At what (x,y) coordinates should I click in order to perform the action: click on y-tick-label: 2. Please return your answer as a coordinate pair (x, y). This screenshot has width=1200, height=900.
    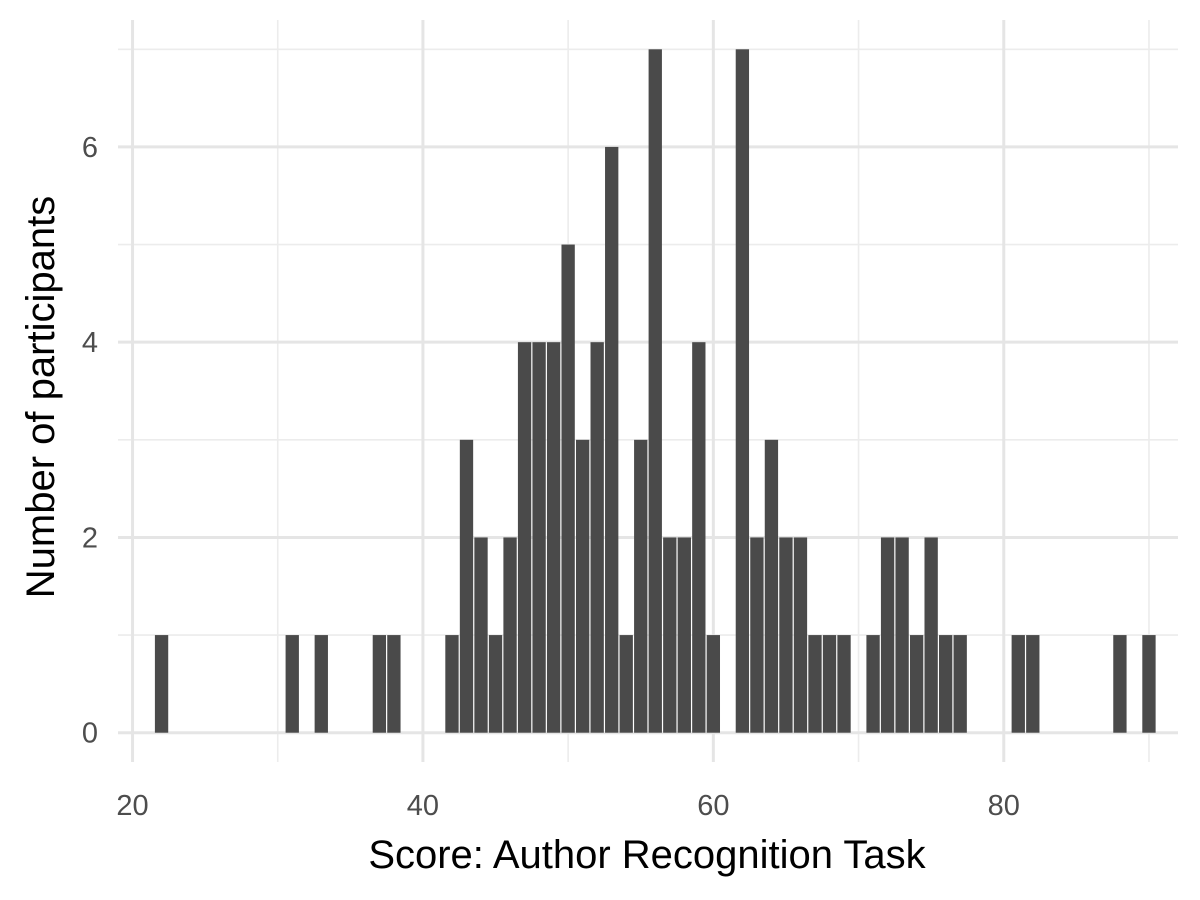
    Looking at the image, I should click on (90, 538).